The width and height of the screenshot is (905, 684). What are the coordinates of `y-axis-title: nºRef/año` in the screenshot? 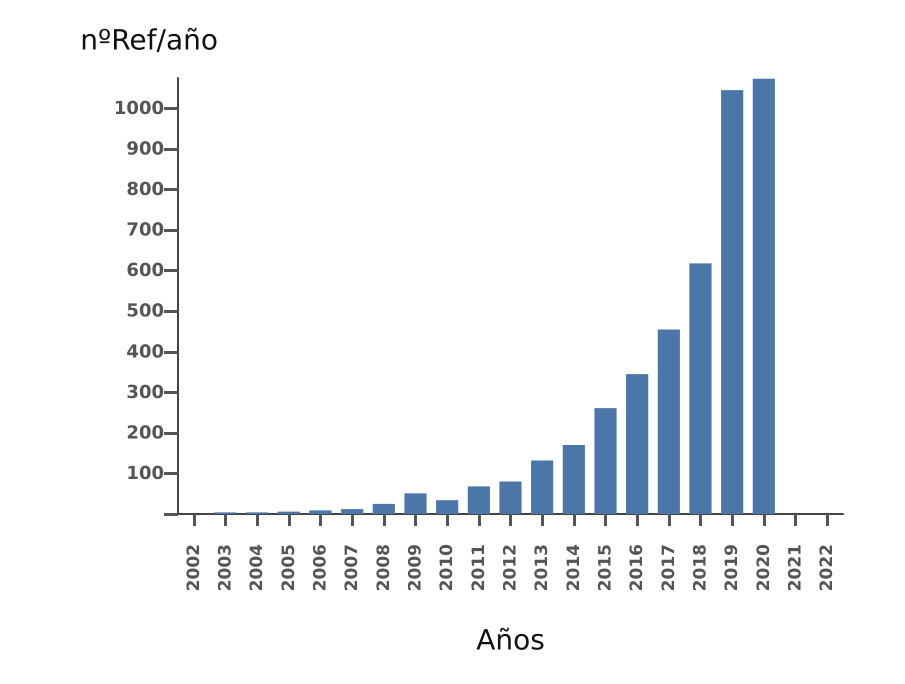 It's located at (149, 40).